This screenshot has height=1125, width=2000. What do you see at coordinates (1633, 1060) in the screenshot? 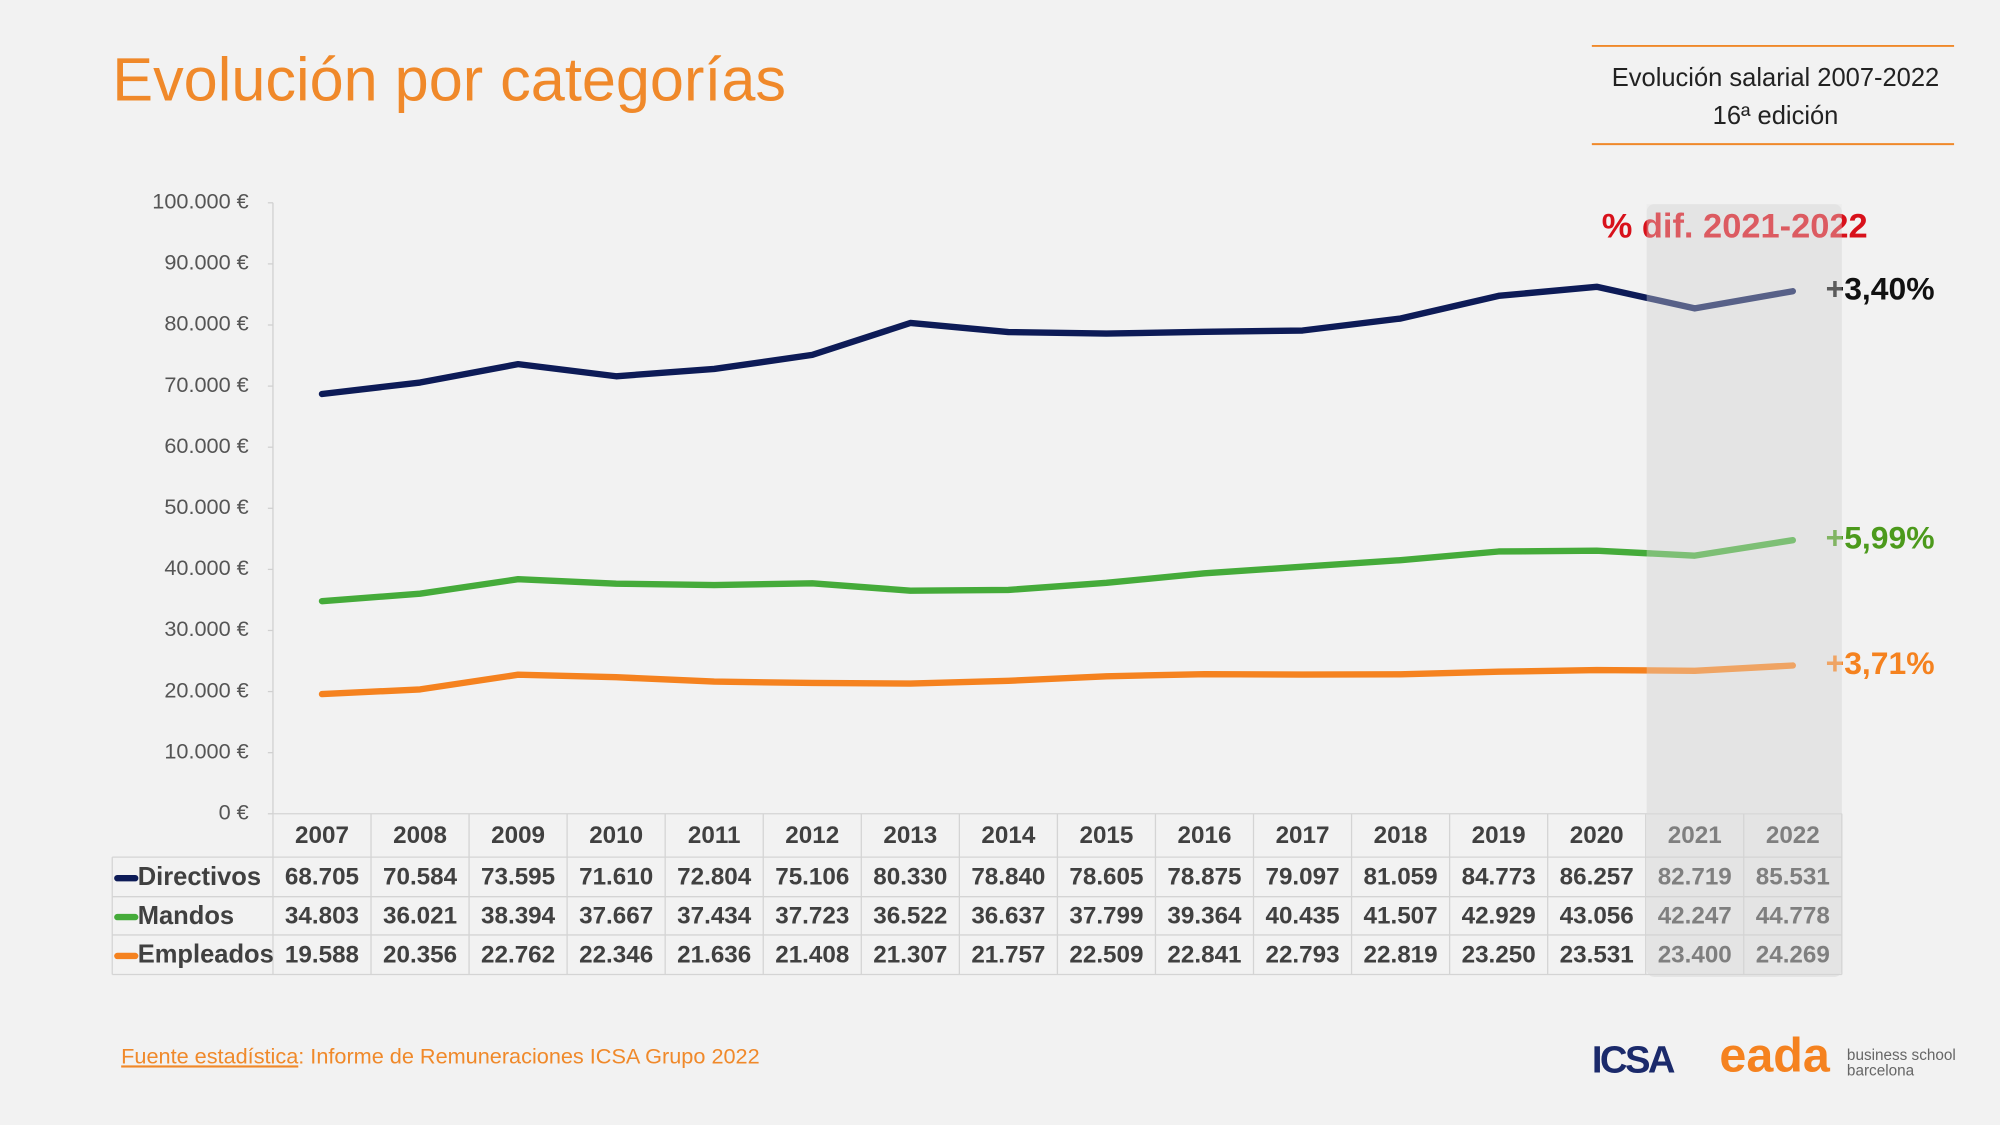
I see `icsa-logo: ICSA` at bounding box center [1633, 1060].